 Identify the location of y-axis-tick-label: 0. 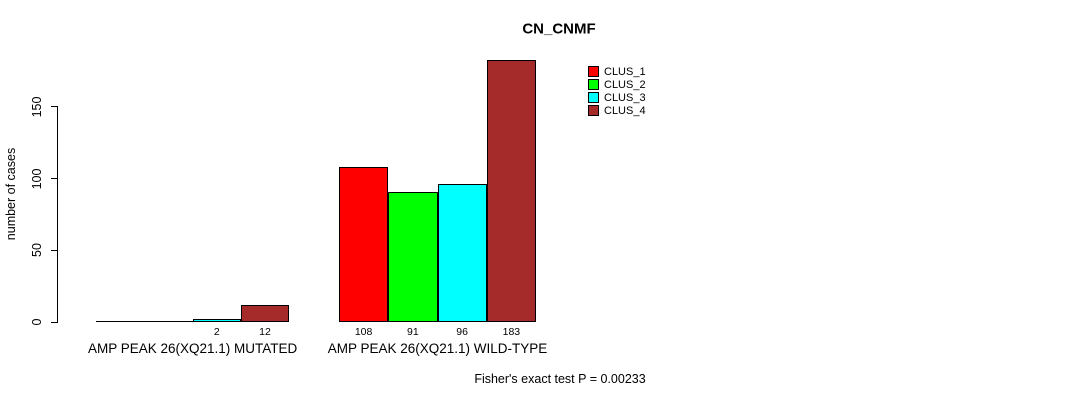
(37, 322).